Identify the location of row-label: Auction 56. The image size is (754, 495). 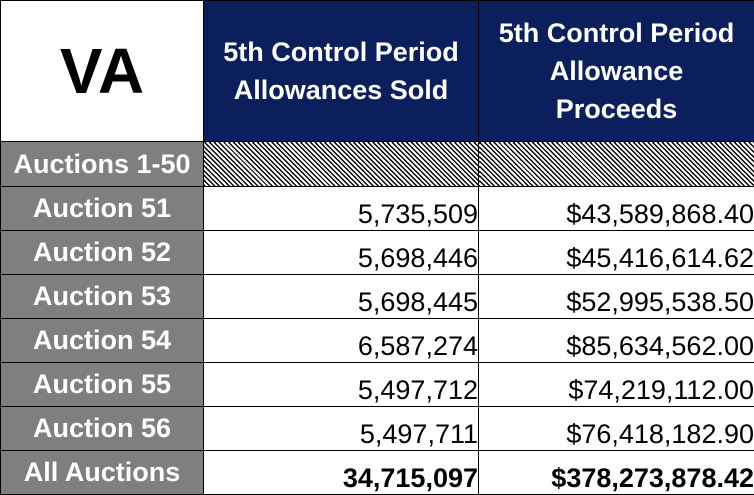
(102, 429).